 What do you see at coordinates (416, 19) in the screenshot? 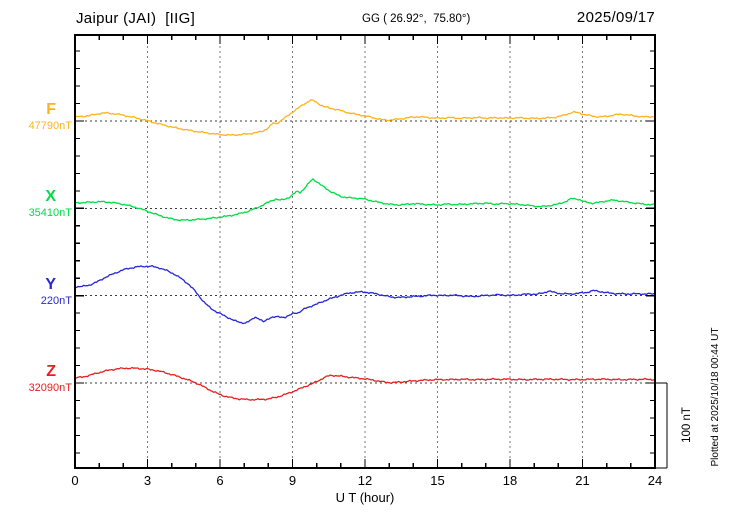
I see `coordinates-label: GG ( 26.92°, 75.80°)` at bounding box center [416, 19].